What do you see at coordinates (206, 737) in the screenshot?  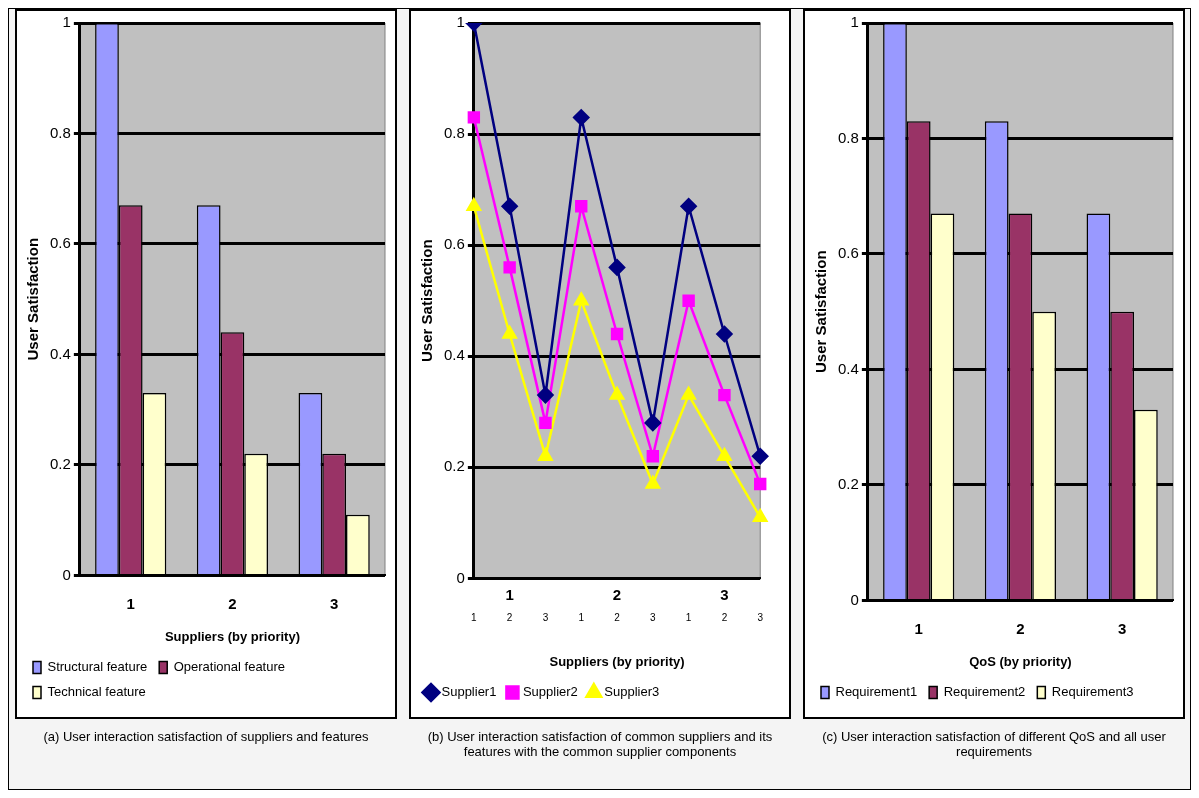 I see `text: (a) User interaction satisfaction of suppliers and features` at bounding box center [206, 737].